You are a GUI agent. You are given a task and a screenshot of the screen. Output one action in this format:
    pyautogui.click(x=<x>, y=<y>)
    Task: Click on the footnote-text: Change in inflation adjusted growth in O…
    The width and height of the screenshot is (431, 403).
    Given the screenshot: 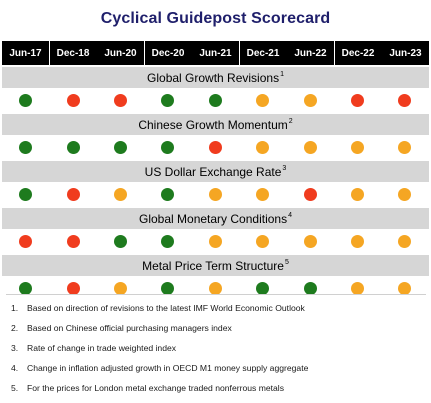 What is the action you would take?
    pyautogui.click(x=168, y=368)
    